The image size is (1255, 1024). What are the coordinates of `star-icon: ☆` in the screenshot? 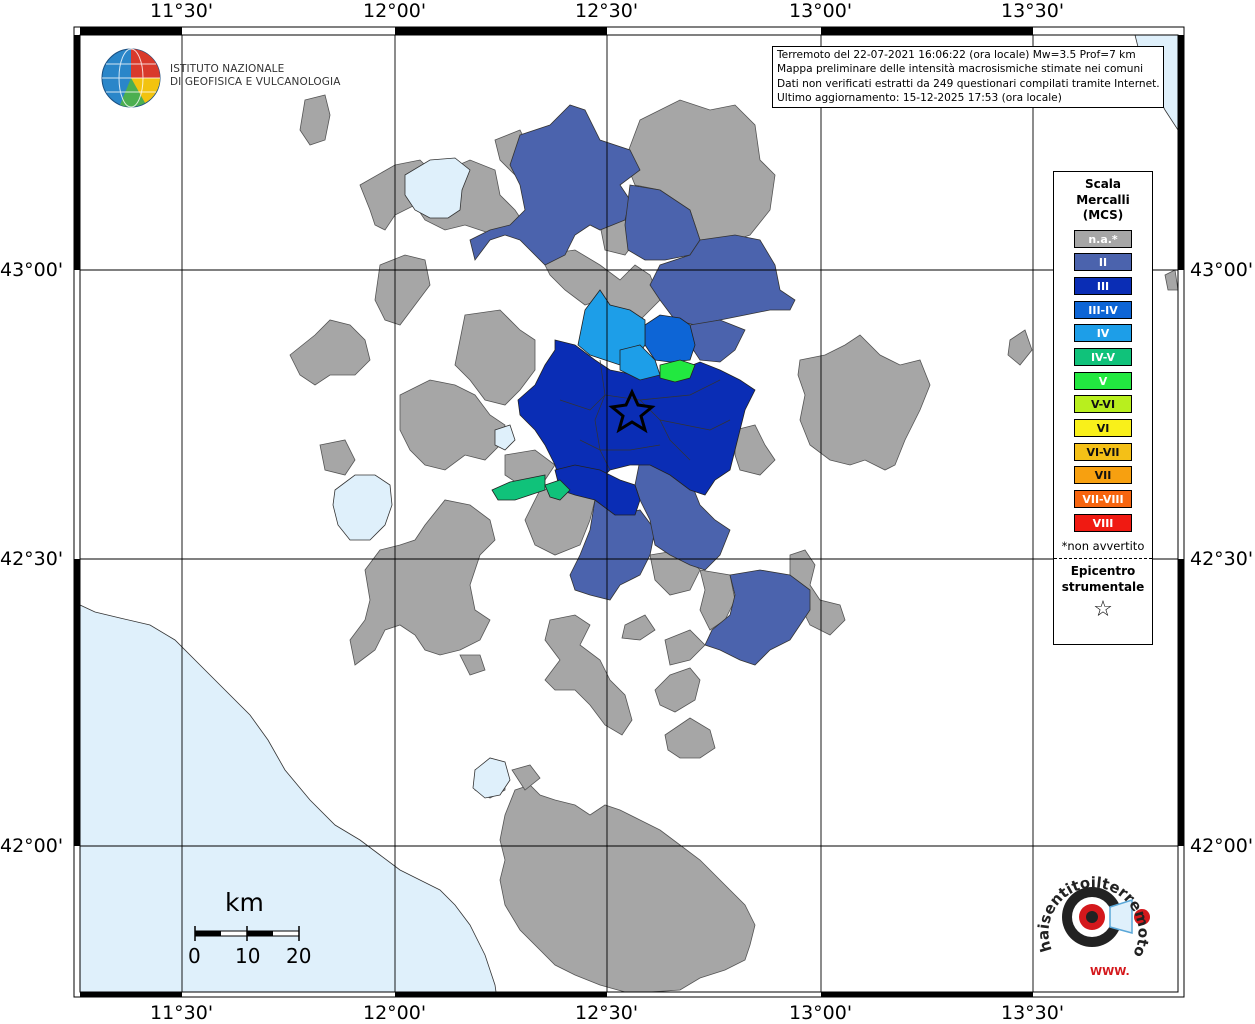 It's located at (1103, 609).